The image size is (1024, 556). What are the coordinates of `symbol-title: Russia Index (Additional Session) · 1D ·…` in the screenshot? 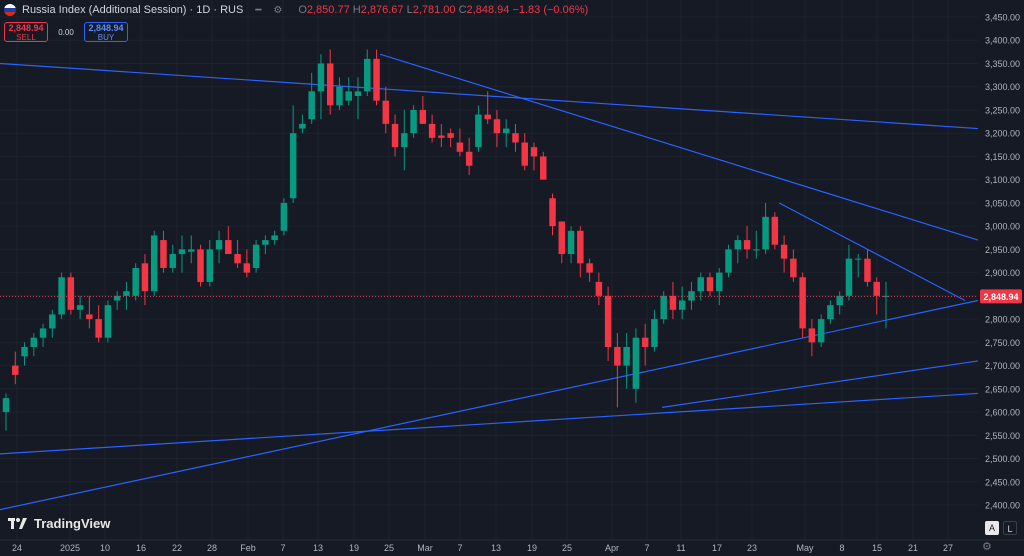 It's located at (132, 10).